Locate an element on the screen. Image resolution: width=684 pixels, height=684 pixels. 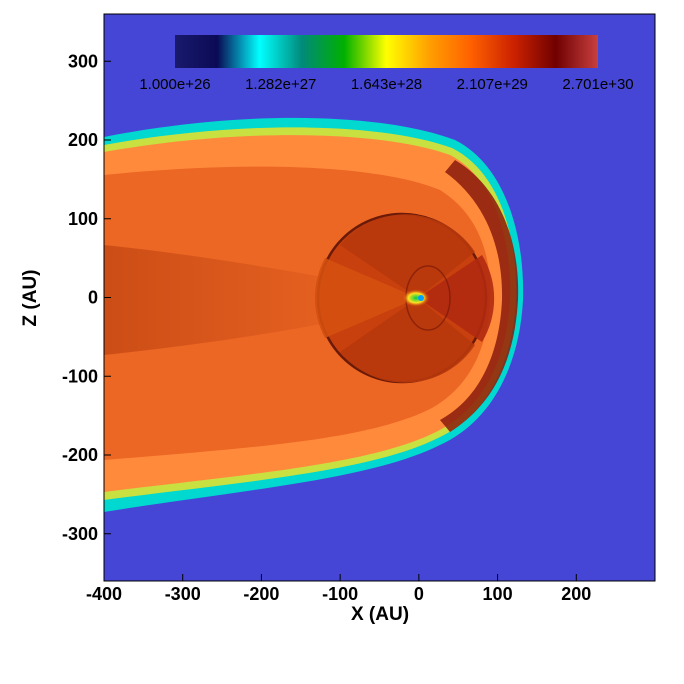
colorbar-tick-label: 1.000e+26 is located at coordinates (174, 84).